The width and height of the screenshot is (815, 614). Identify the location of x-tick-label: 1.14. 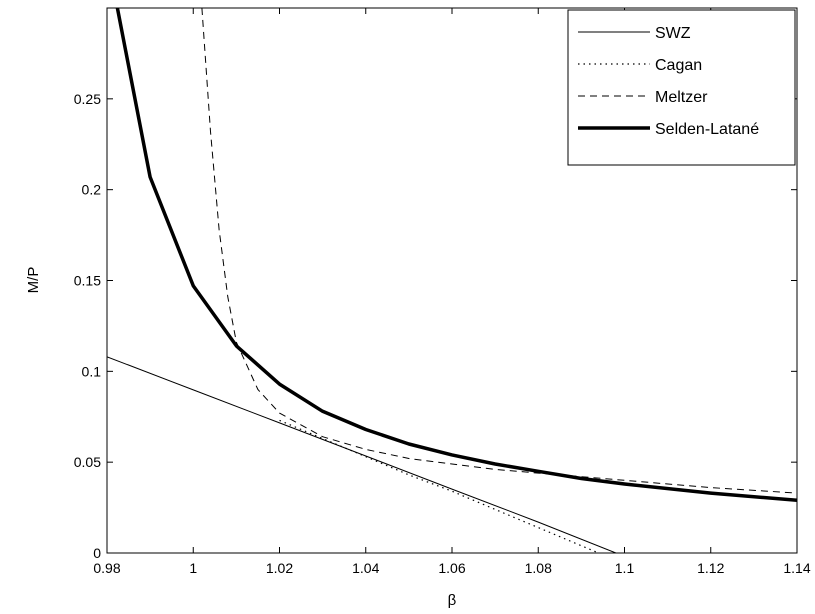
(796, 568).